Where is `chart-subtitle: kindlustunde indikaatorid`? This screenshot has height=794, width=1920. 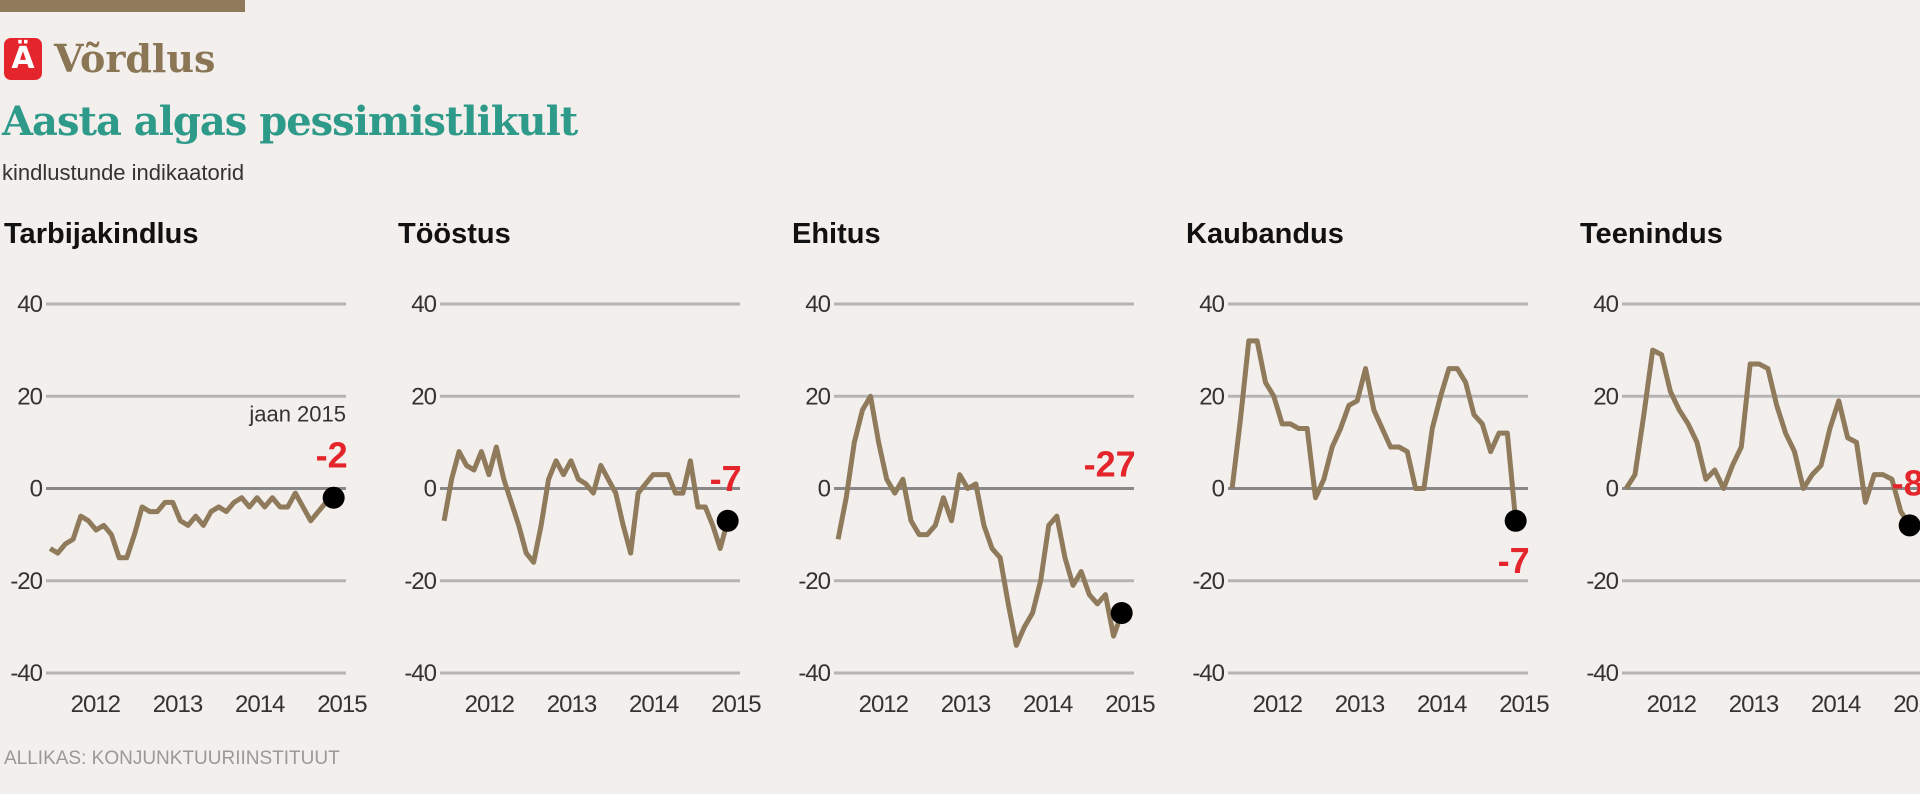 chart-subtitle: kindlustunde indikaatorid is located at coordinates (123, 172).